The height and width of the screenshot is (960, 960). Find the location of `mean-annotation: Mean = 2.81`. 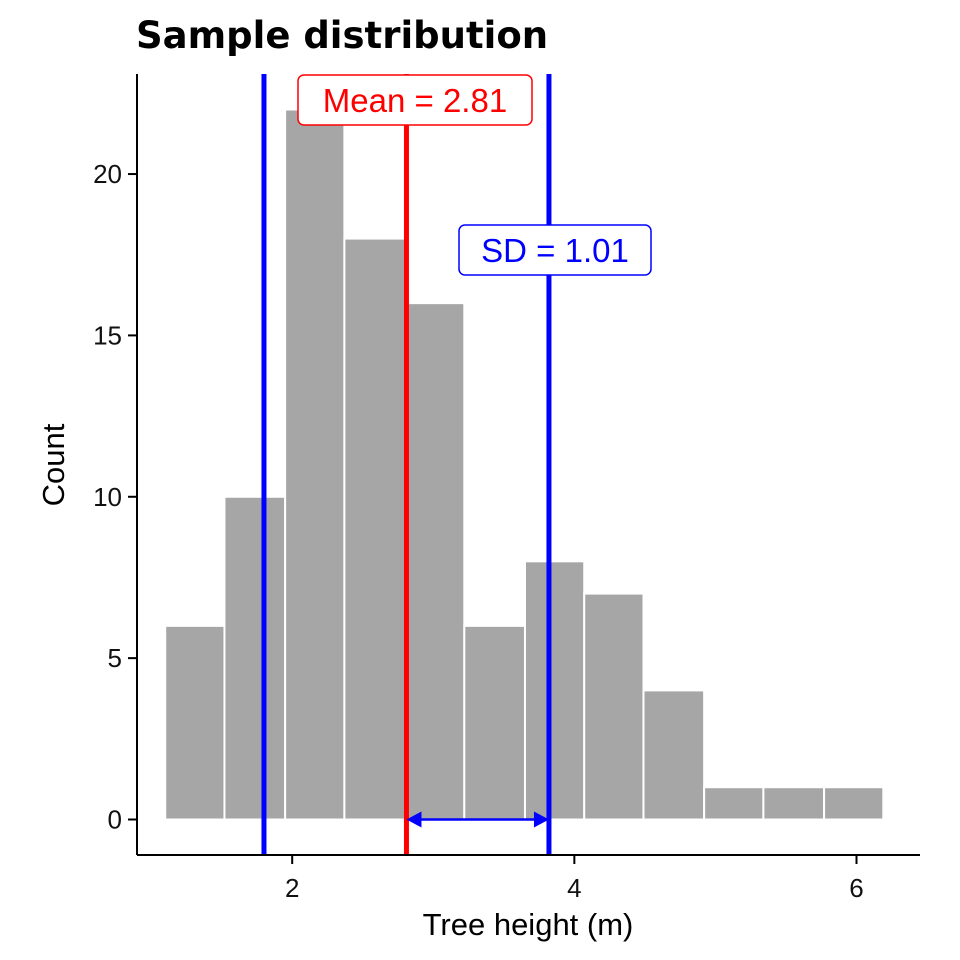

mean-annotation: Mean = 2.81 is located at coordinates (415, 100).